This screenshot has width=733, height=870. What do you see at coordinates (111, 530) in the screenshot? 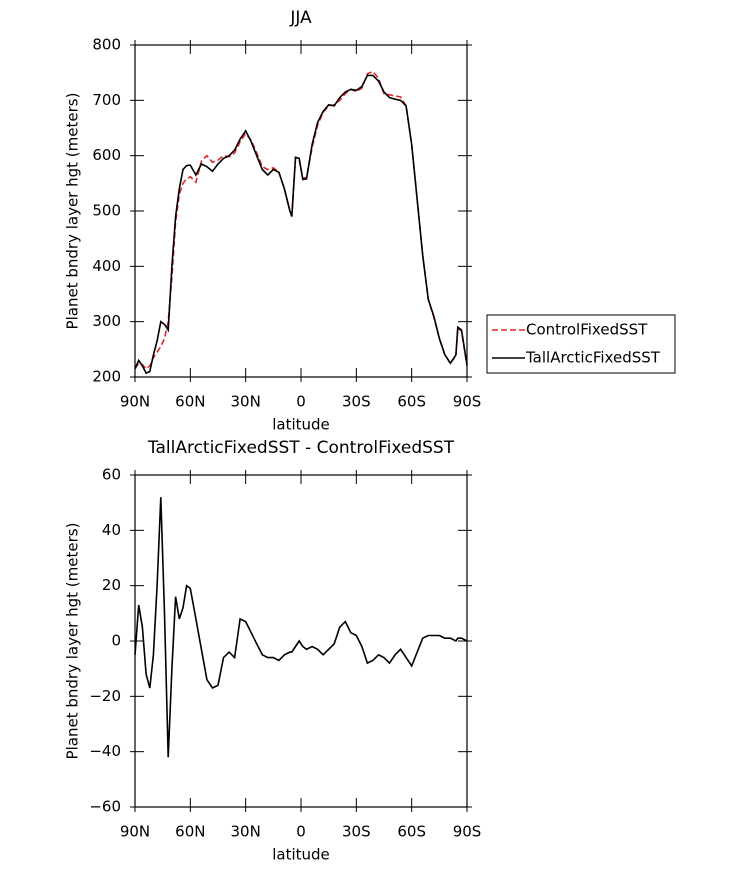
I see `y-tick-label: 40` at bounding box center [111, 530].